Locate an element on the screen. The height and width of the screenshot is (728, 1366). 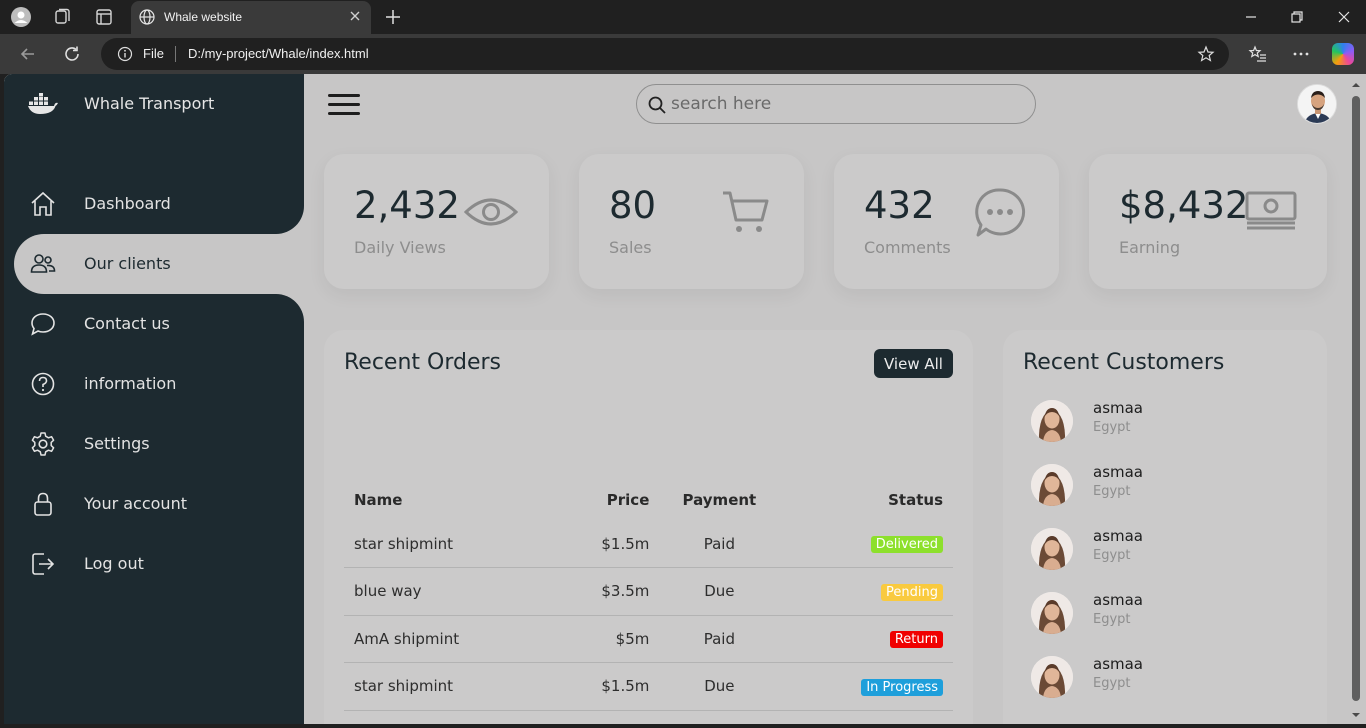
browser-toolbar: File D:/my-project/Whale/index.html is located at coordinates (683, 54).